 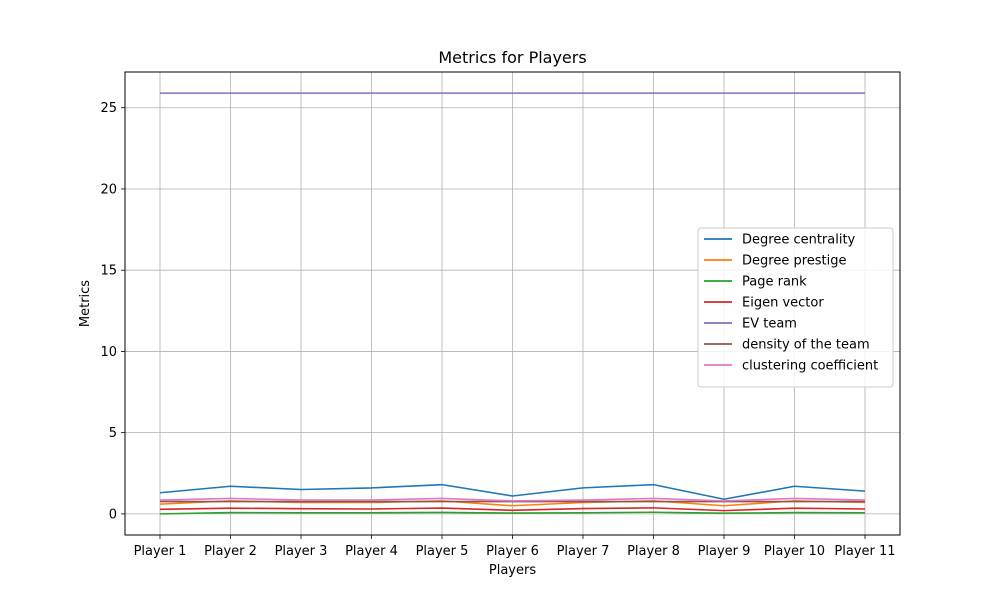 What do you see at coordinates (794, 551) in the screenshot?
I see `x-tick-label: Player 10` at bounding box center [794, 551].